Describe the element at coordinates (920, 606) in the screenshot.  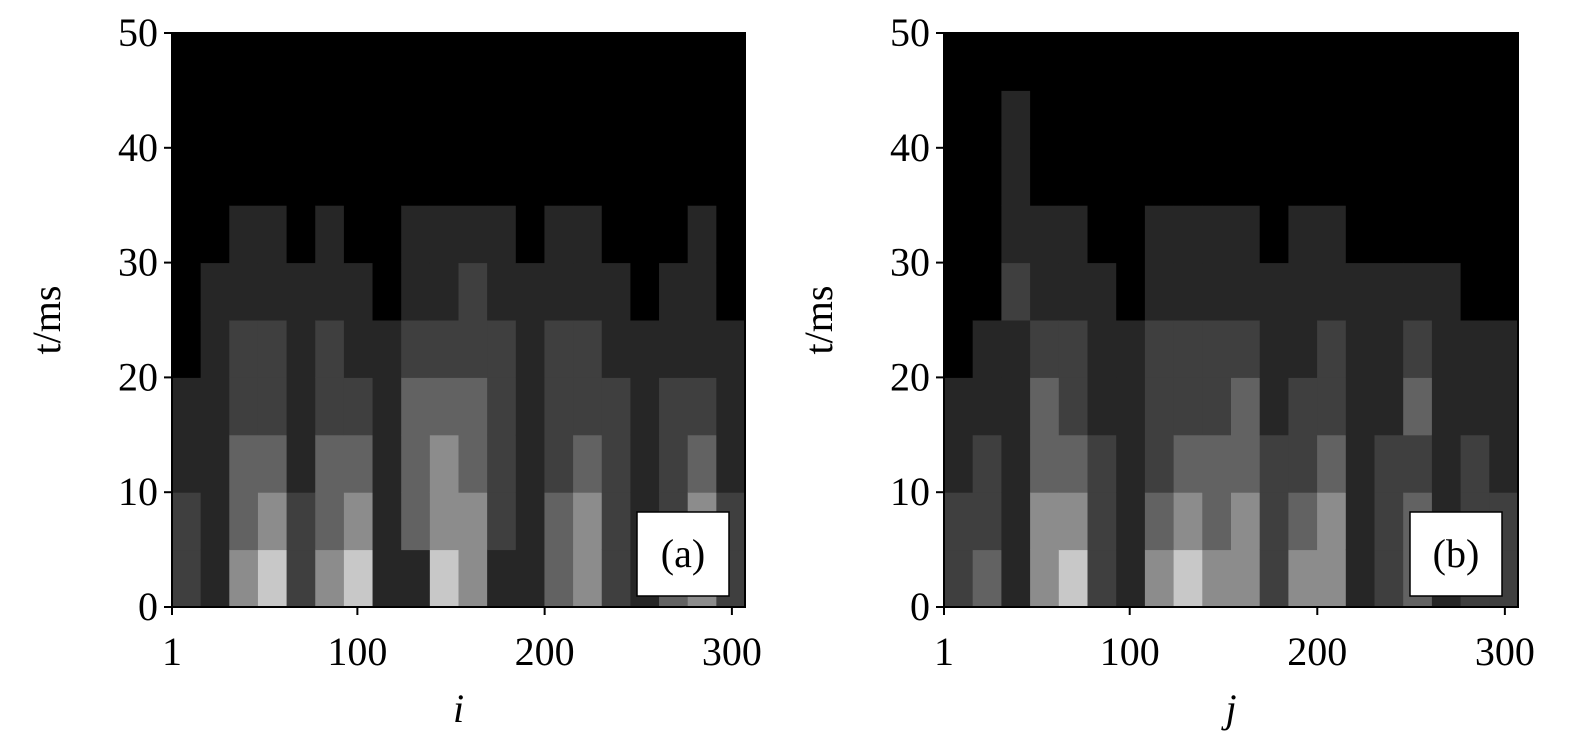
I see `y-tick-label: 0` at that location.